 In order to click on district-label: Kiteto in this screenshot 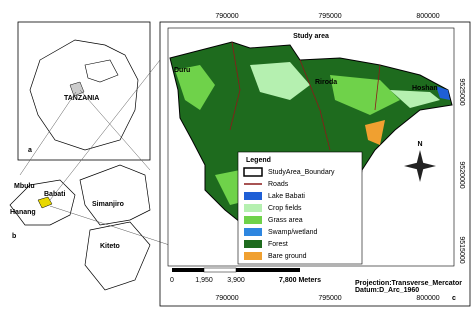, I will do `click(110, 246)`.